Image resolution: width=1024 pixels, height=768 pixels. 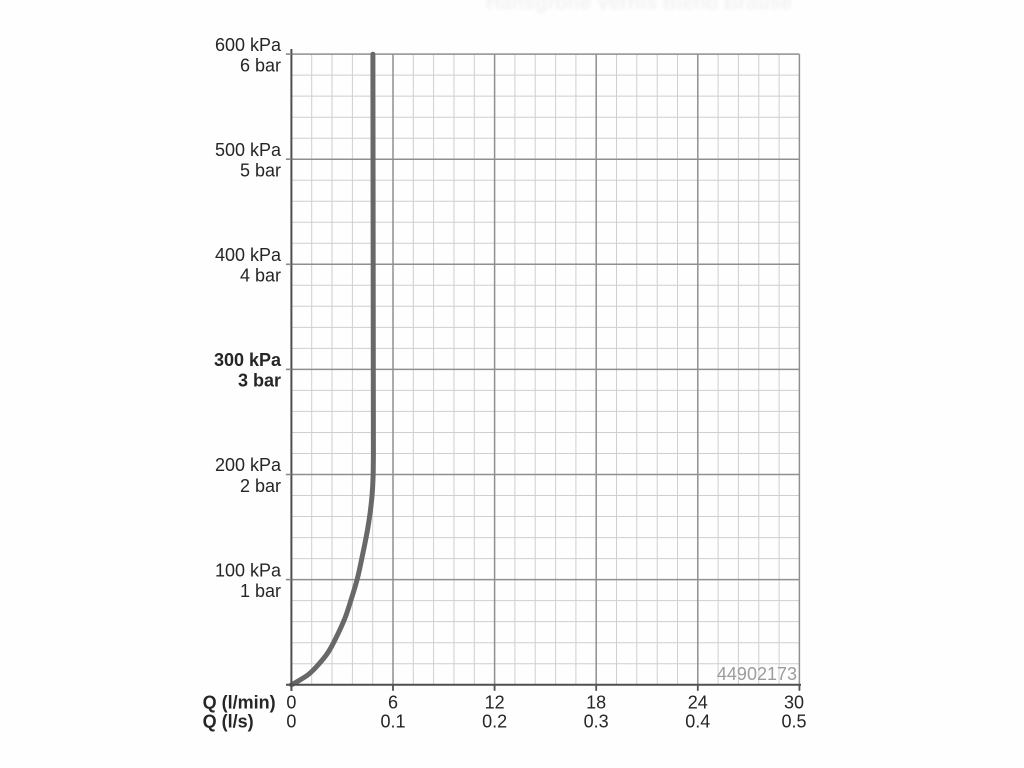 I want to click on svg-text: 400 kPa, so click(x=248, y=255).